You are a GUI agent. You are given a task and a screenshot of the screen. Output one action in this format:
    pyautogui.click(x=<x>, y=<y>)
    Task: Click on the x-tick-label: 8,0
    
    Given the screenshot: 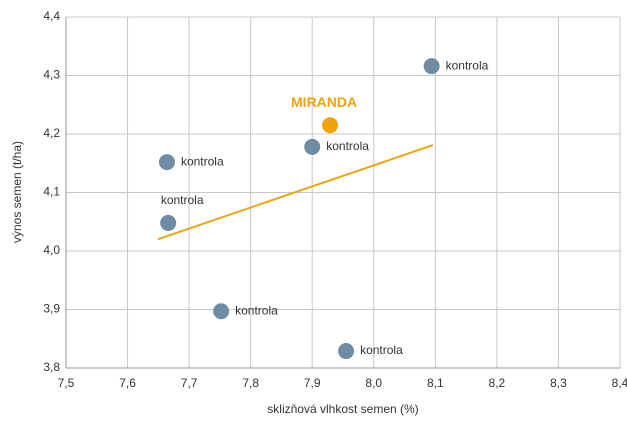 What is the action you would take?
    pyautogui.click(x=373, y=383)
    